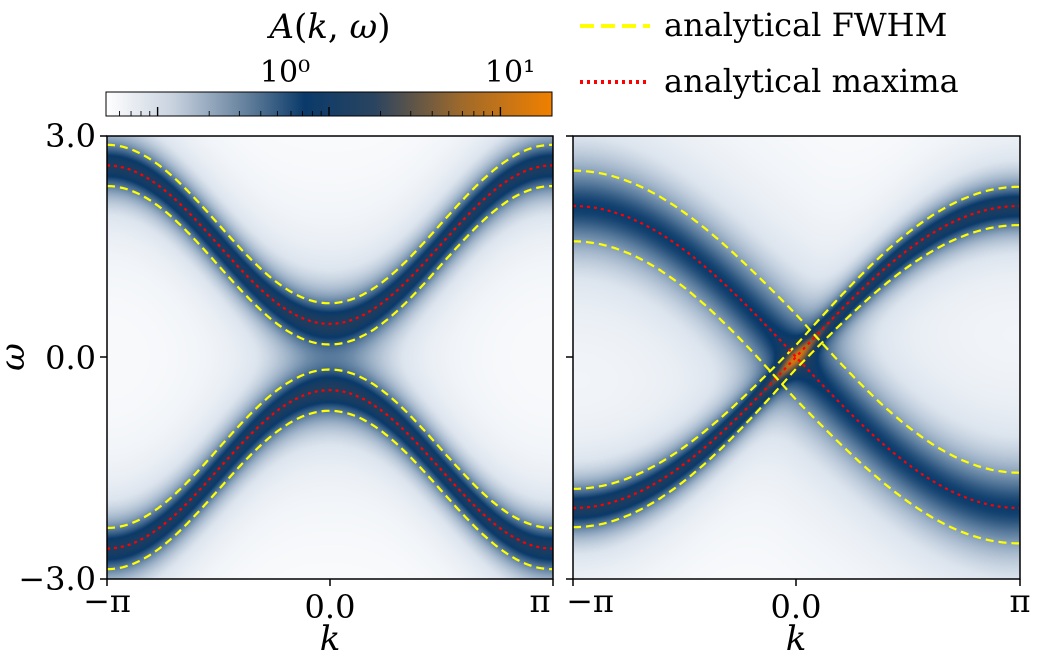 The width and height of the screenshot is (1042, 657). What do you see at coordinates (328, 27) in the screenshot?
I see `colorbar-label: A(k, ω)` at bounding box center [328, 27].